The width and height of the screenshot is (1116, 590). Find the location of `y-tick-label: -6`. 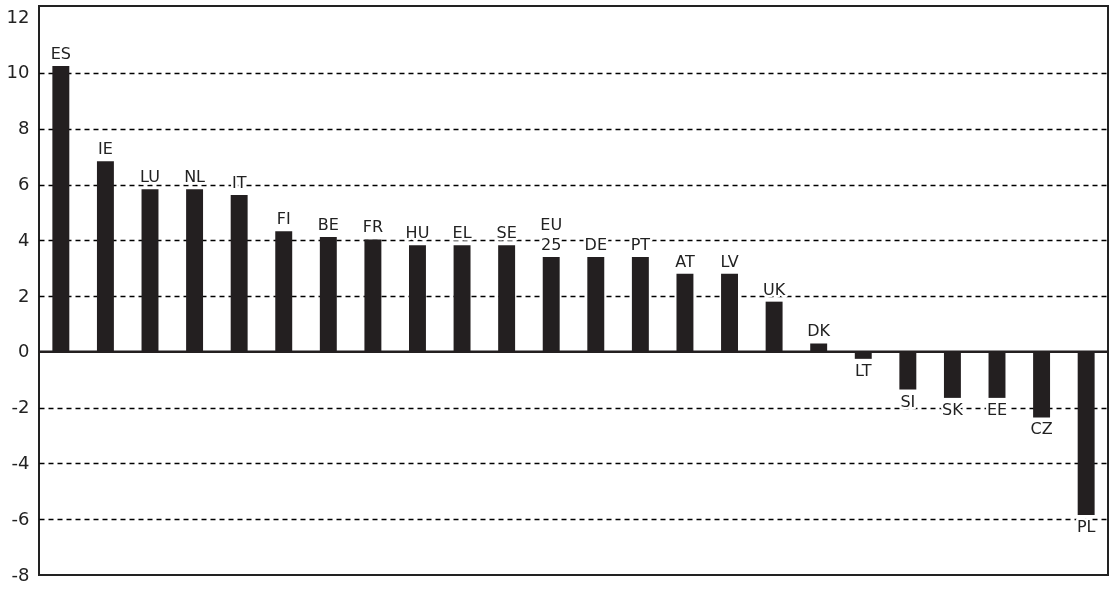

y-tick-label: -6 is located at coordinates (20, 518).